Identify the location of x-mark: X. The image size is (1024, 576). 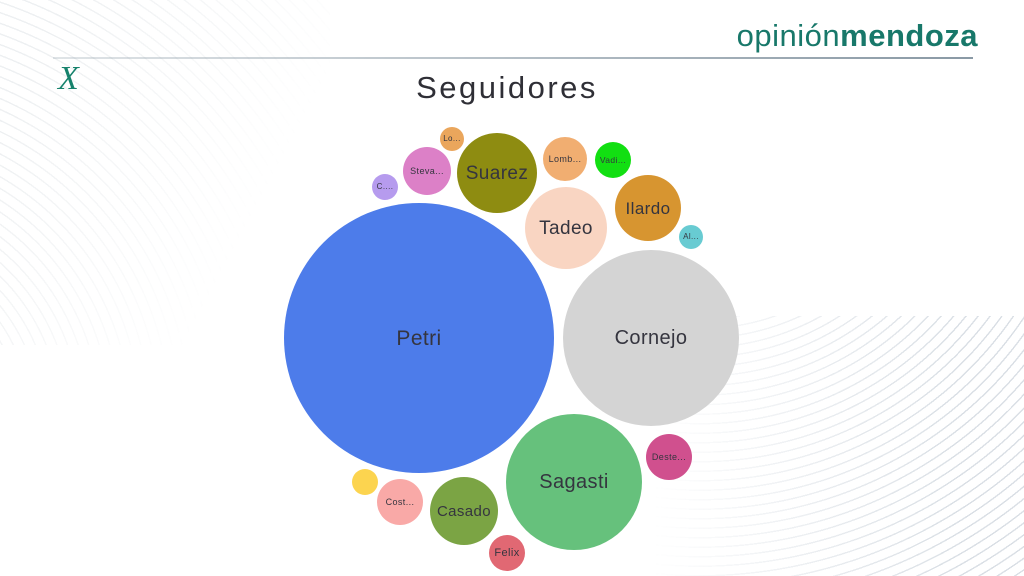
(68, 78).